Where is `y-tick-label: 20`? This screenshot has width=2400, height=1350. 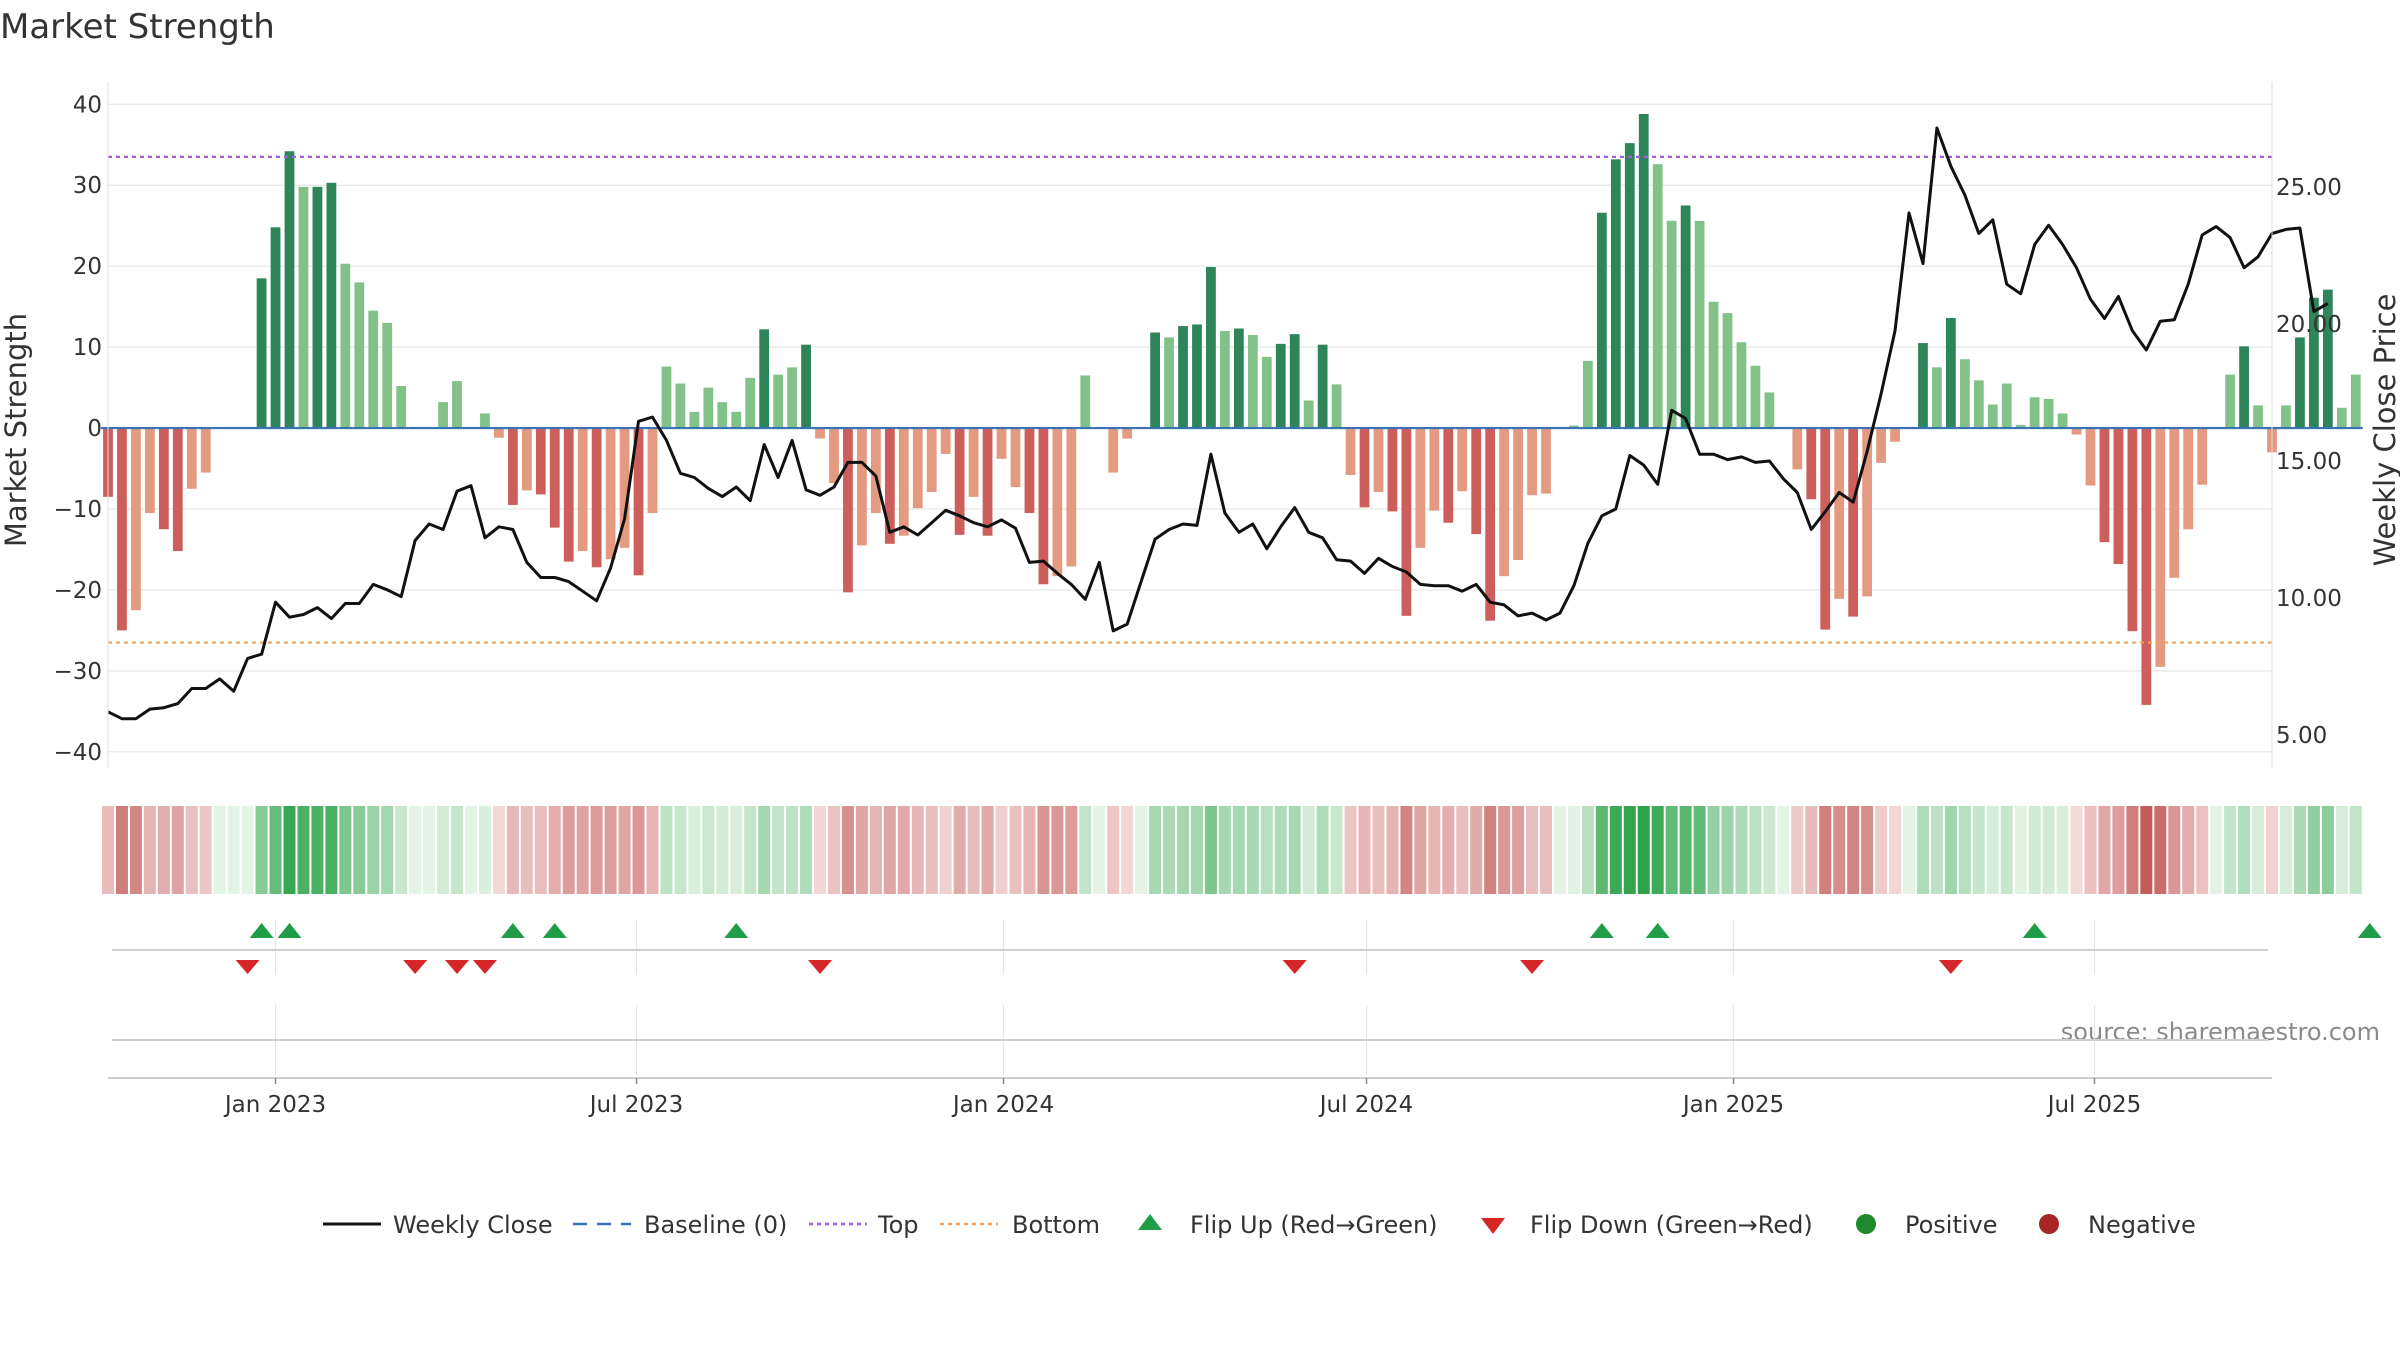 y-tick-label: 20 is located at coordinates (87, 267).